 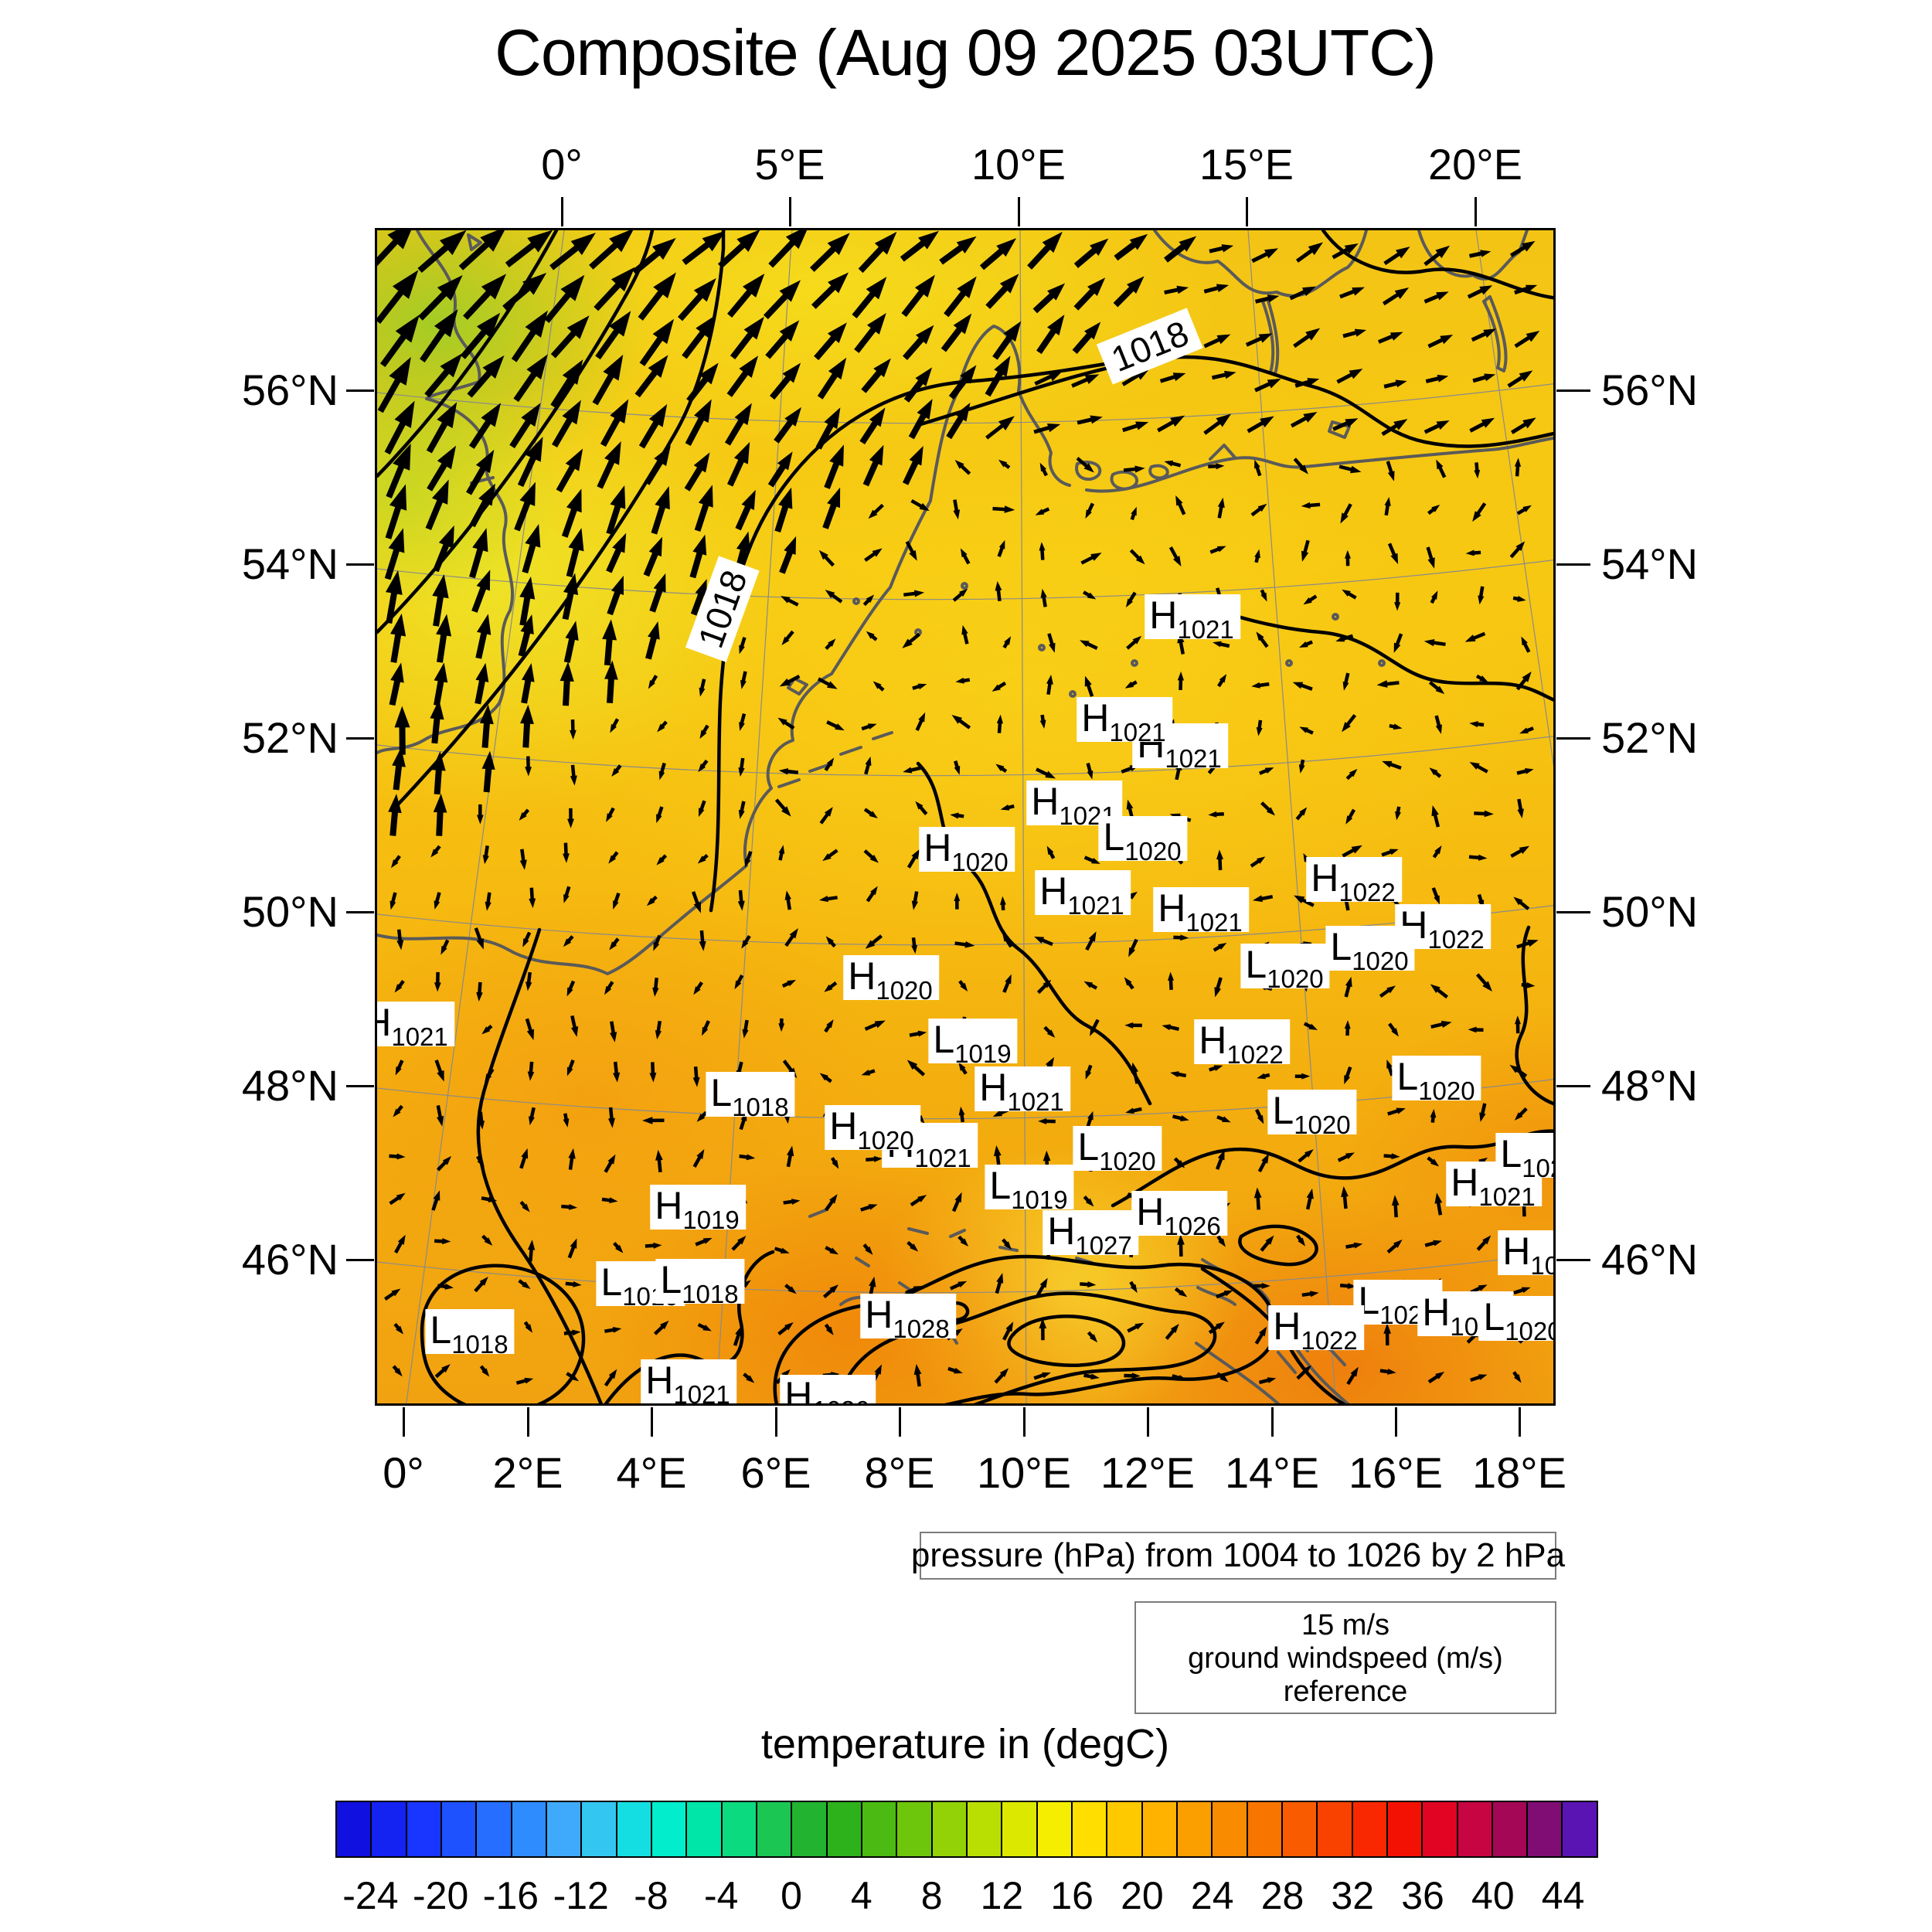 I want to click on colorbar-tick-label: -24, so click(x=371, y=1896).